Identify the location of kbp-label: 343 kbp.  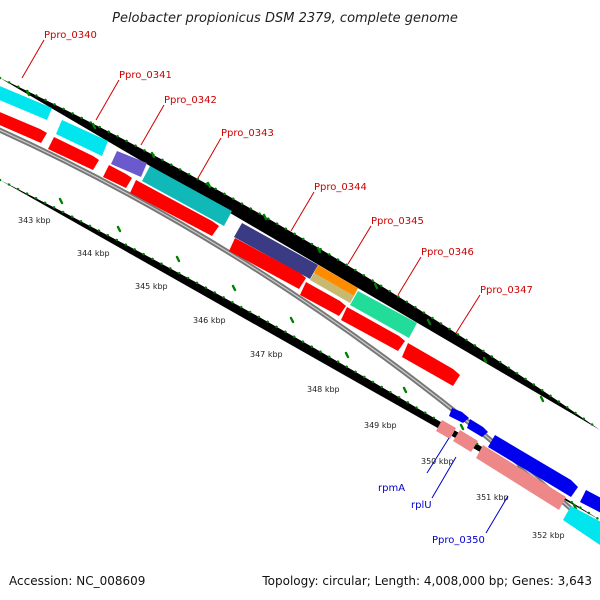
(34, 220).